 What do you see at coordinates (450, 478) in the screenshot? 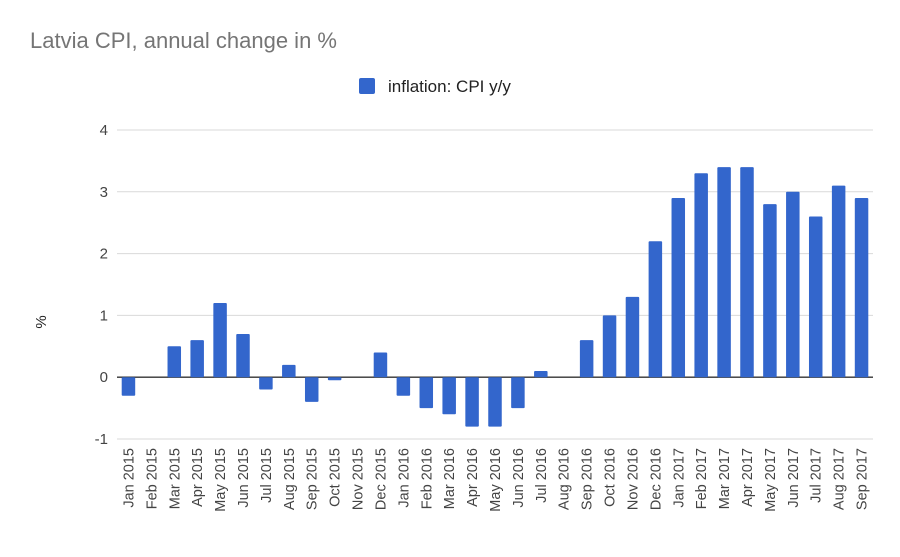
I see `x-tick-label: Mar 2016` at bounding box center [450, 478].